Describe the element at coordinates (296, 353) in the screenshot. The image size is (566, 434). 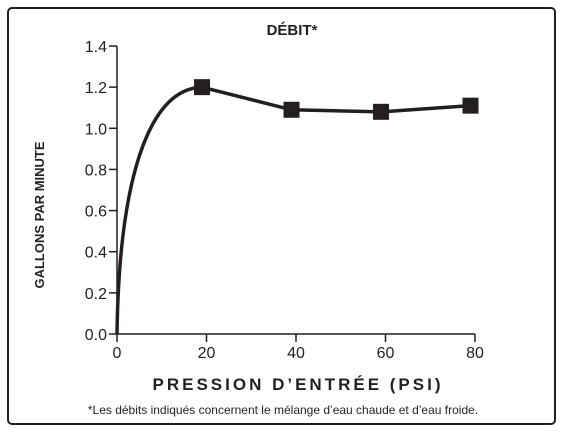
I see `x-tick-label: 40` at that location.